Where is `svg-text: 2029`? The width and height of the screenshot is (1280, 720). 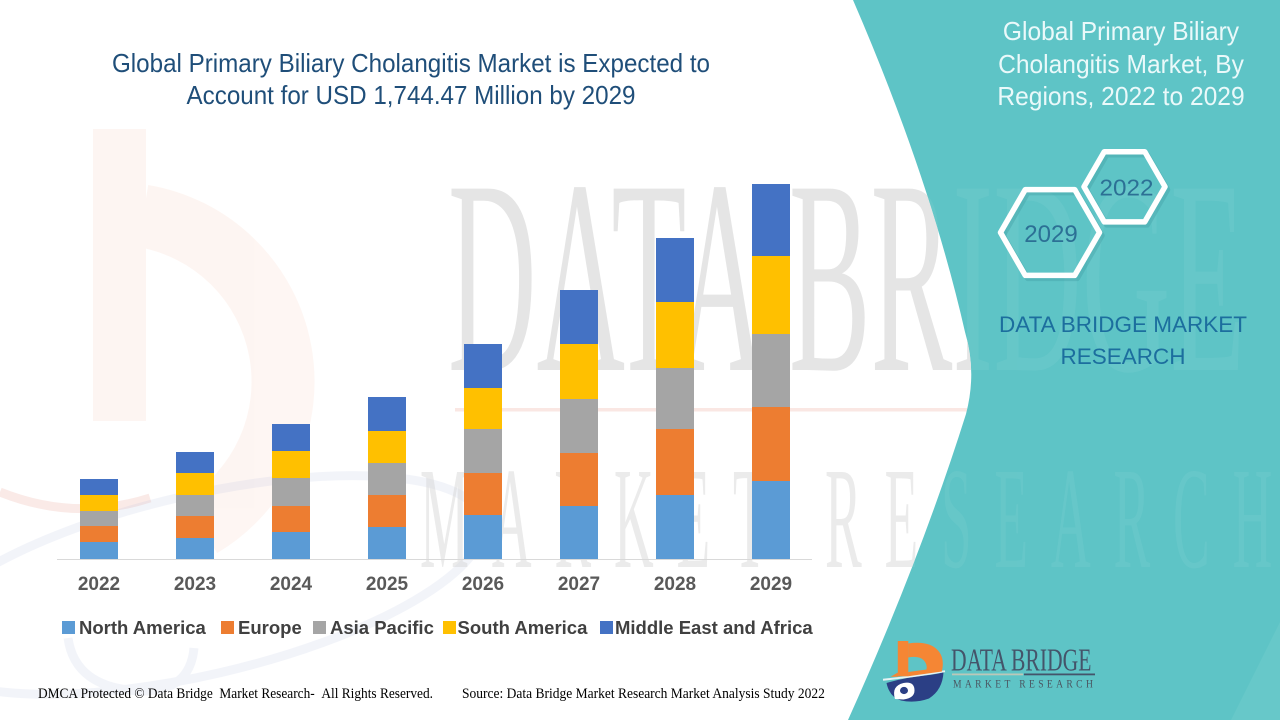 svg-text: 2029 is located at coordinates (1051, 234).